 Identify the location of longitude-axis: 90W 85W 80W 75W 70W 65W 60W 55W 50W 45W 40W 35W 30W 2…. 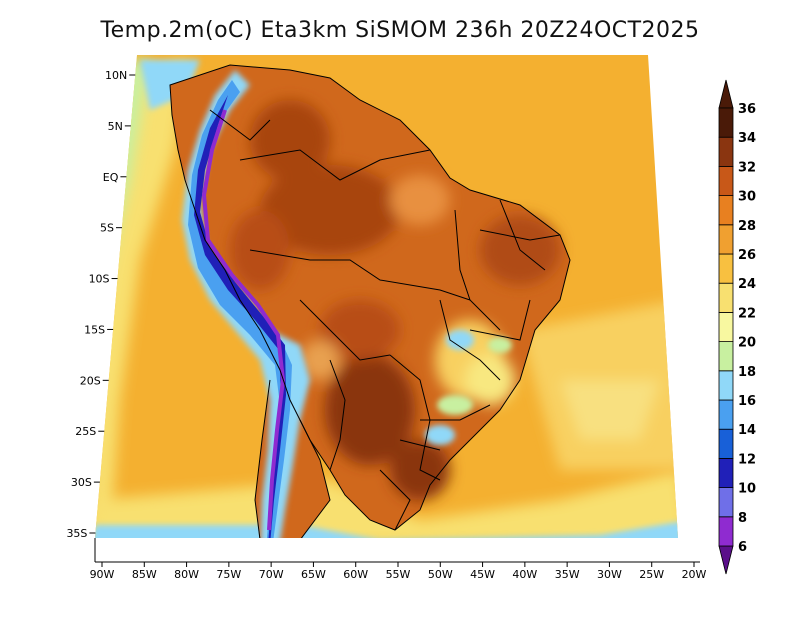
(398, 559).